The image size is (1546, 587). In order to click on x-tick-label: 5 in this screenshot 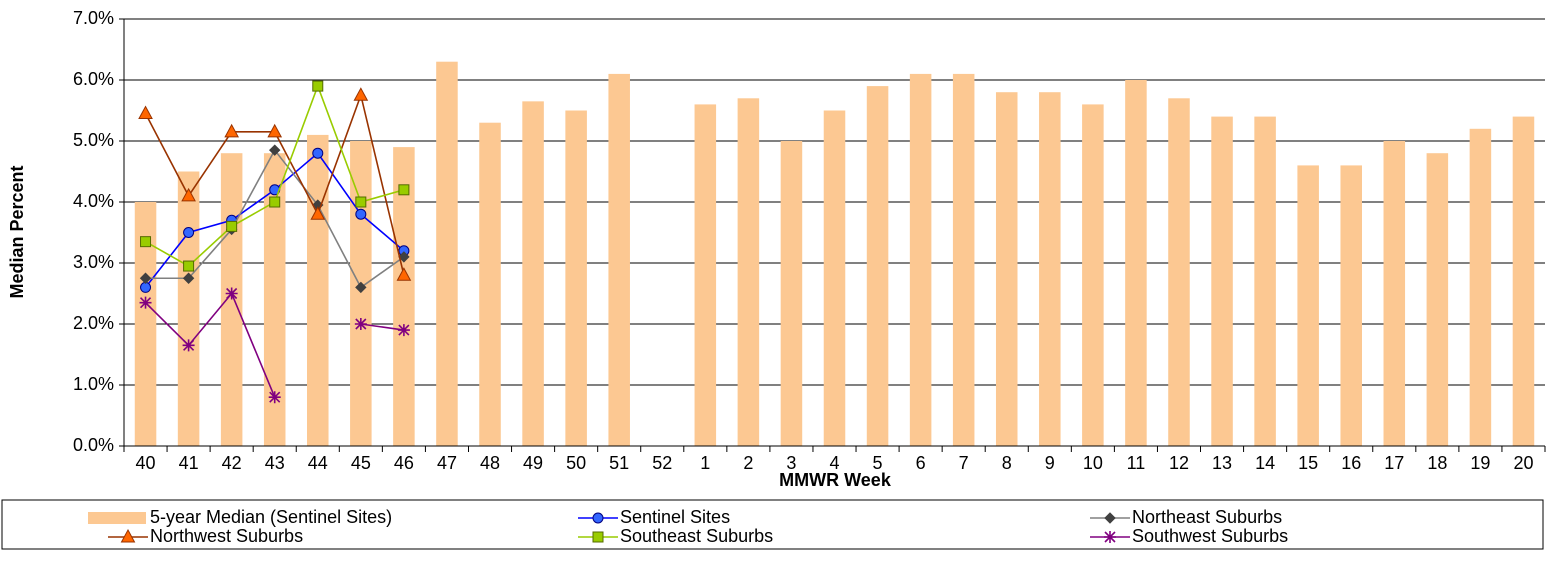, I will do `click(878, 463)`.